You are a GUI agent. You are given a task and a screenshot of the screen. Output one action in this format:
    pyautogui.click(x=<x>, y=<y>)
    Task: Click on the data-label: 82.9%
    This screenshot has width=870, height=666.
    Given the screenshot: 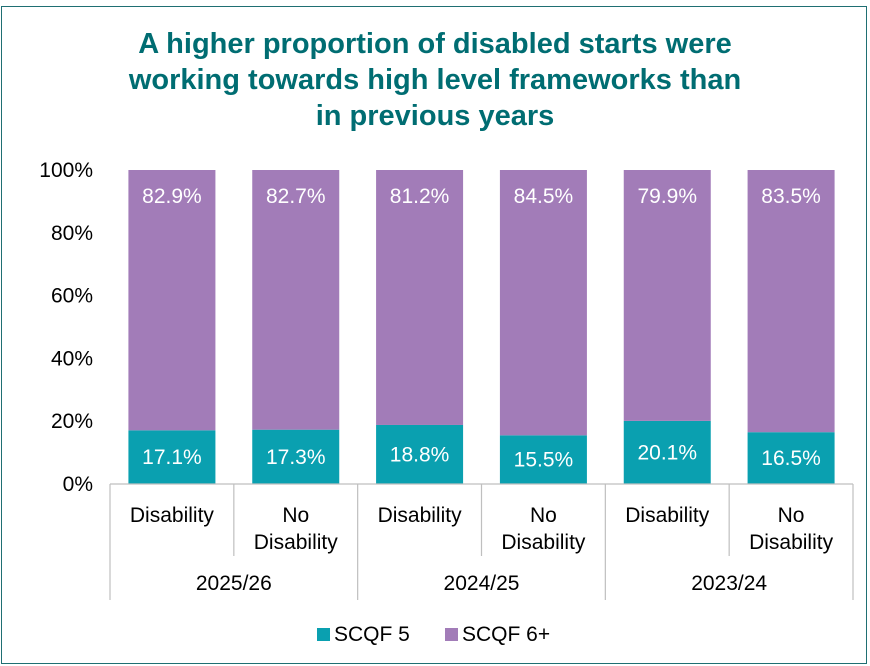 What is the action you would take?
    pyautogui.click(x=172, y=196)
    